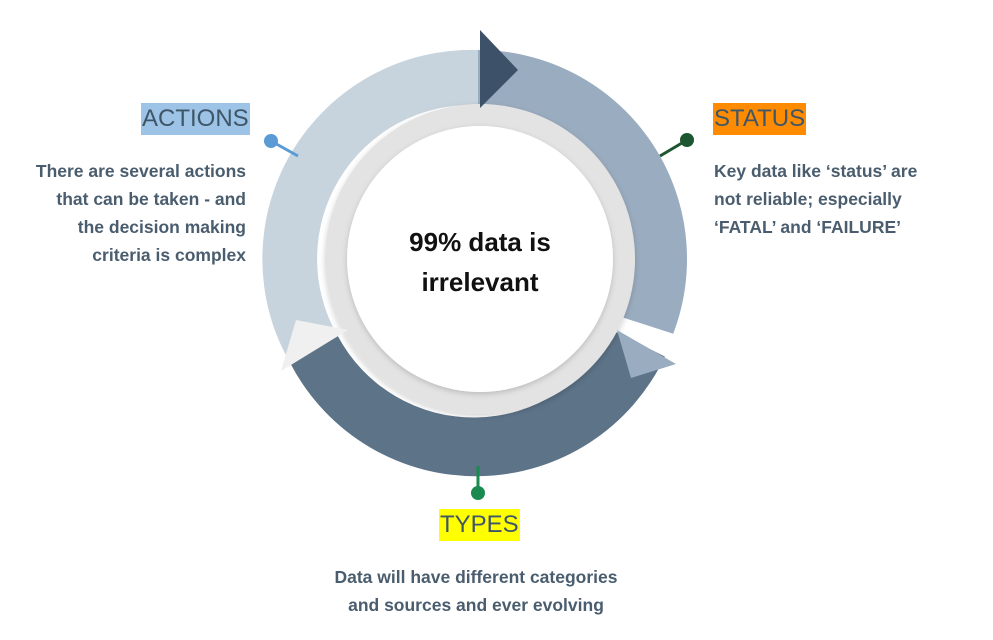 The height and width of the screenshot is (640, 993). I want to click on arrow-left, so click(314, 345).